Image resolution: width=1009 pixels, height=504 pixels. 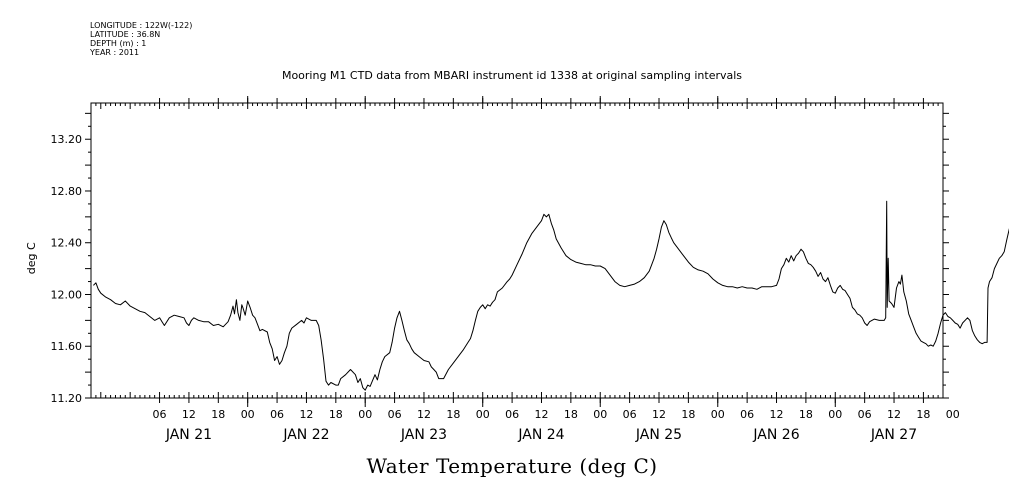 What do you see at coordinates (658, 435) in the screenshot?
I see `x-day-label: JAN 25` at bounding box center [658, 435].